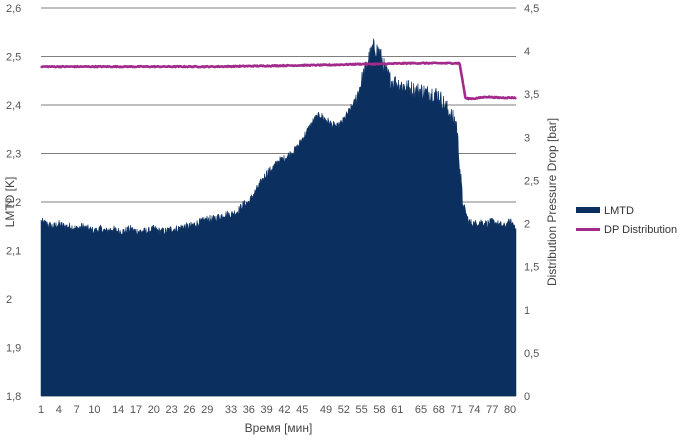 This screenshot has height=442, width=682. I want to click on x-tick-label: 49, so click(326, 410).